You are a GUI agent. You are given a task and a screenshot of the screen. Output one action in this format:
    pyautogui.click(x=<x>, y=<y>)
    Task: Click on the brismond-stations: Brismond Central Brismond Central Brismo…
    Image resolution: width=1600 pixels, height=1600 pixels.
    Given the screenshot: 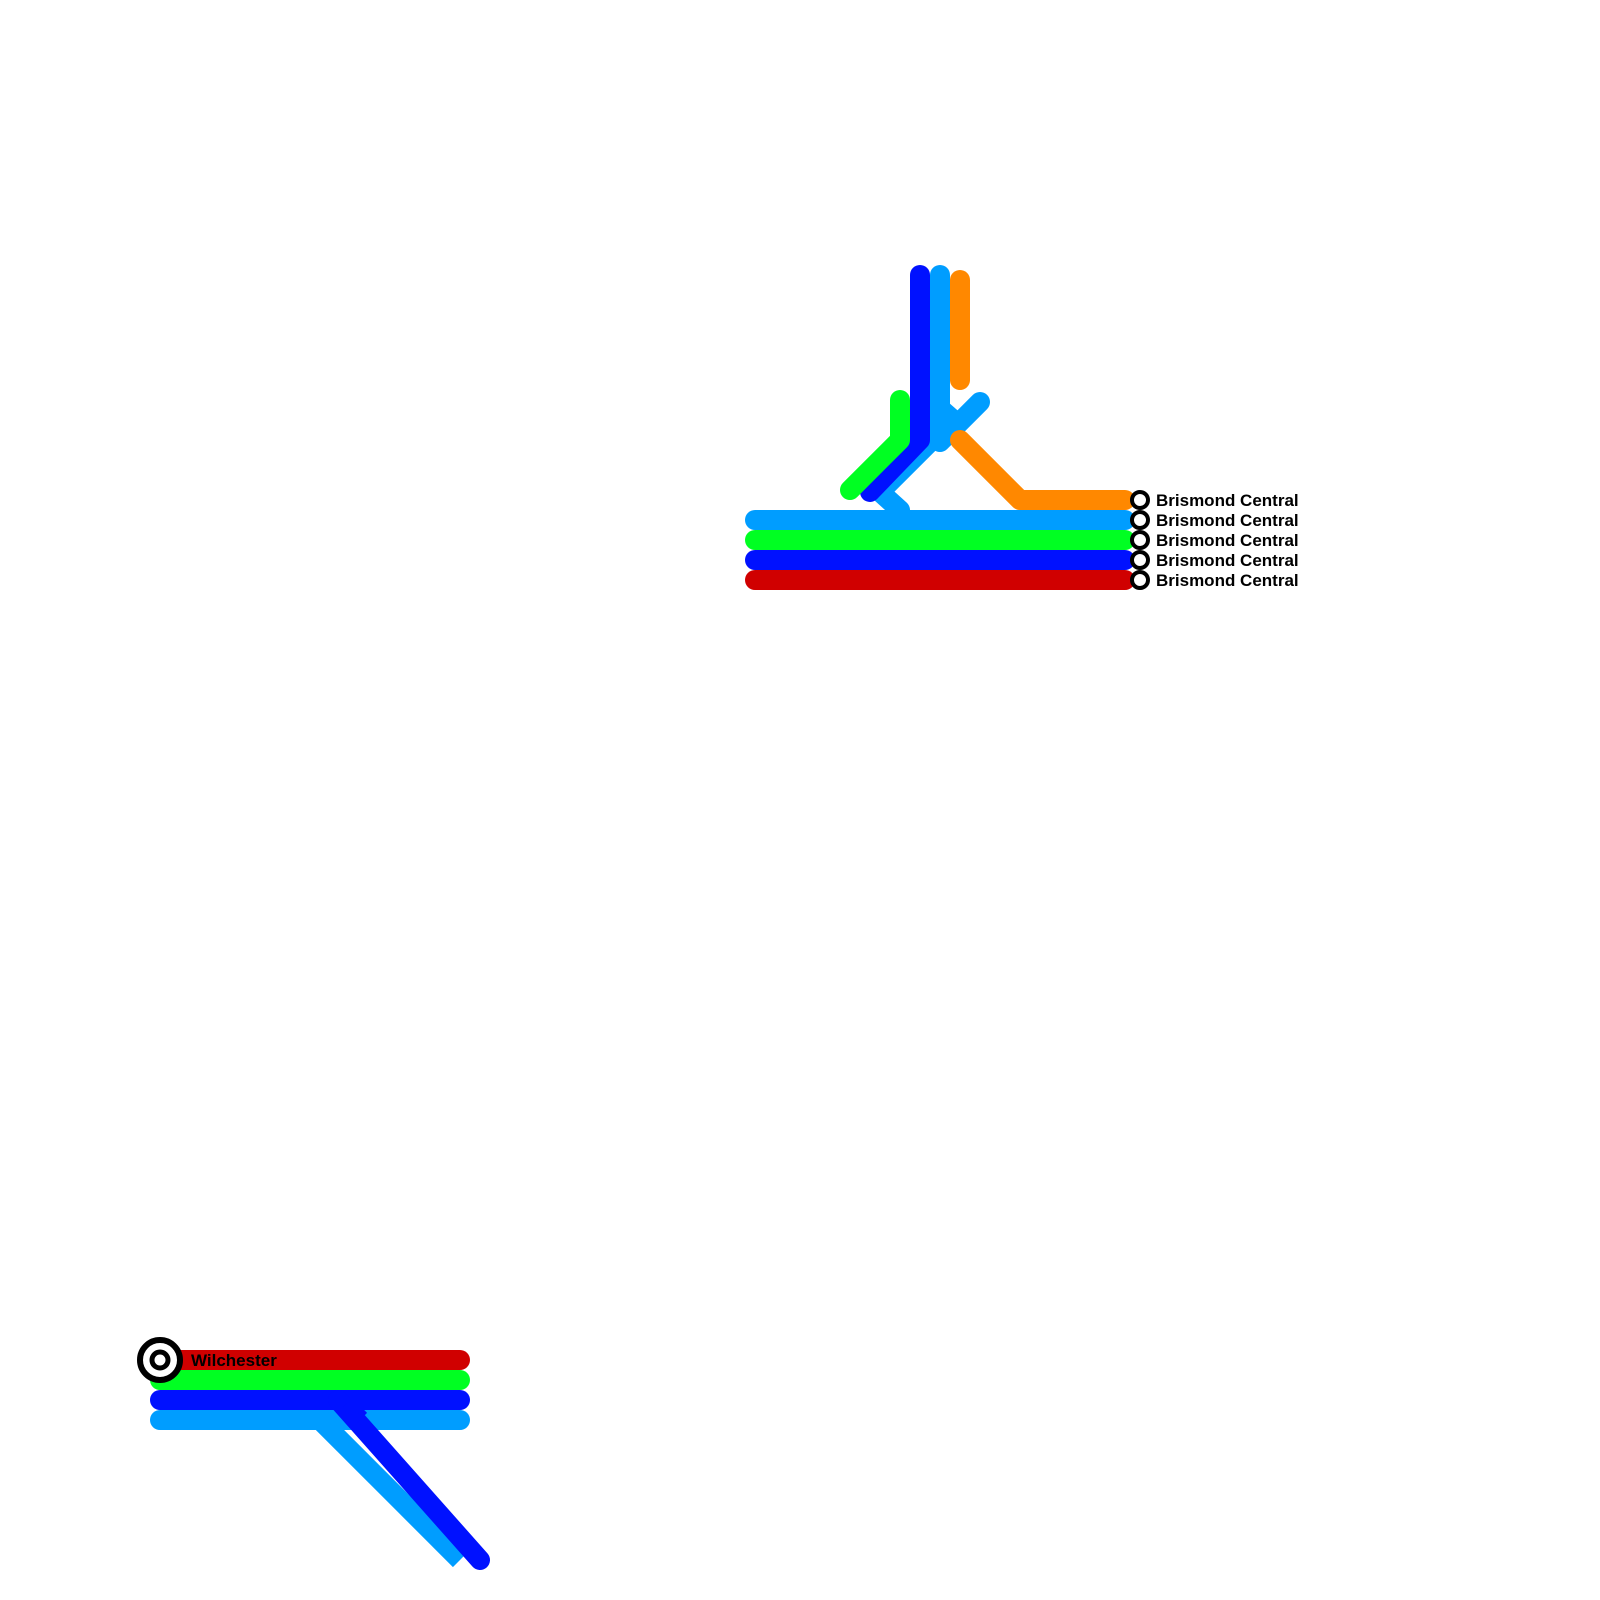 What is the action you would take?
    pyautogui.click(x=1214, y=540)
    